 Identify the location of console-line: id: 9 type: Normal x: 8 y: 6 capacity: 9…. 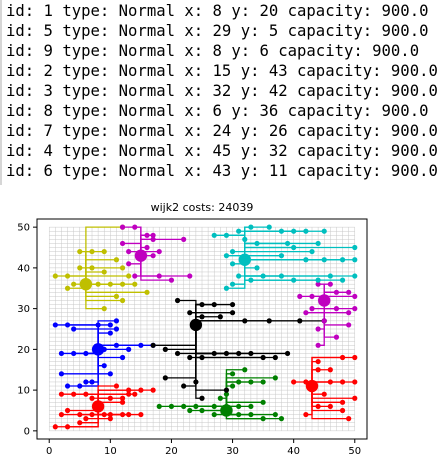
(213, 51).